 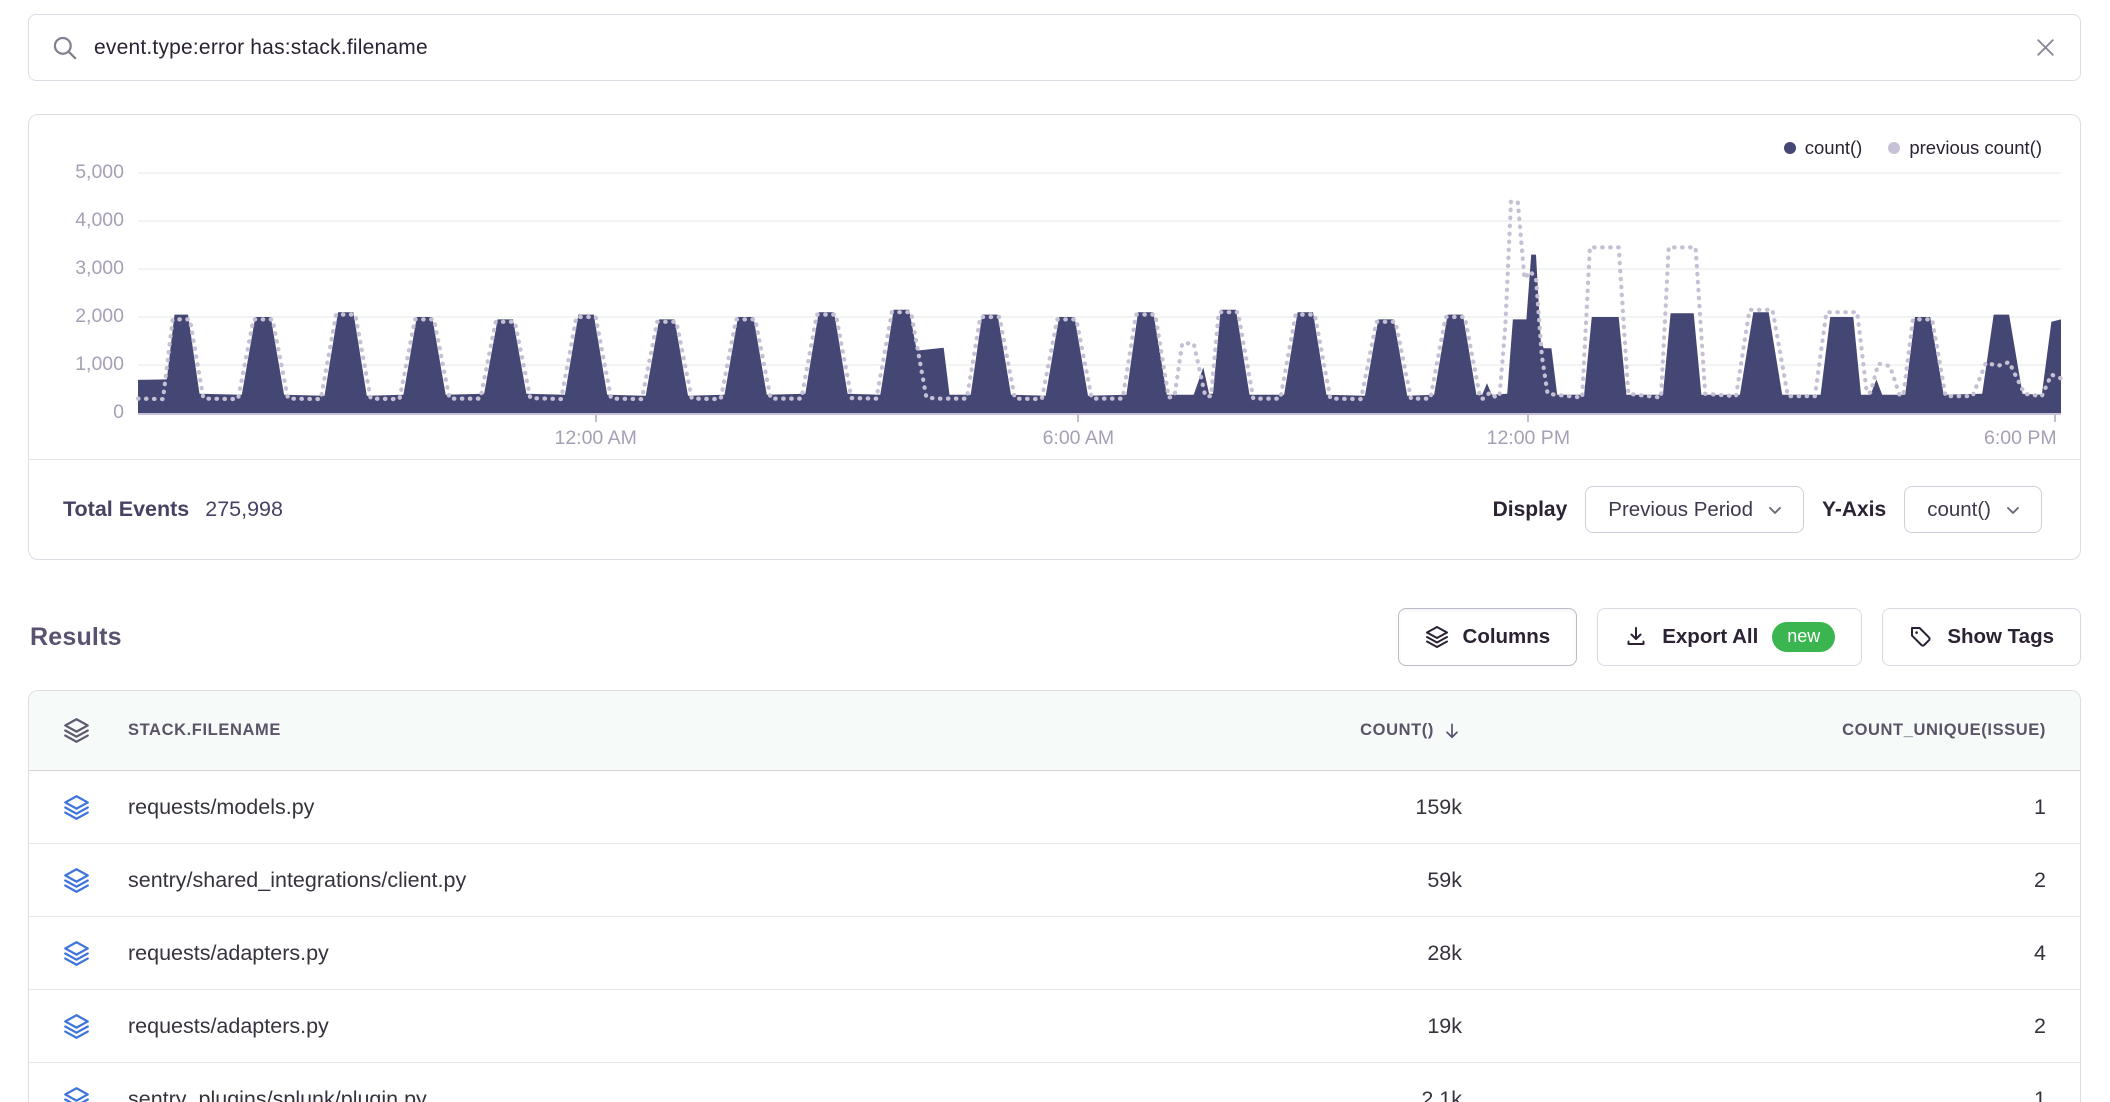 I want to click on previous-count-series-dot, so click(x=1894, y=148).